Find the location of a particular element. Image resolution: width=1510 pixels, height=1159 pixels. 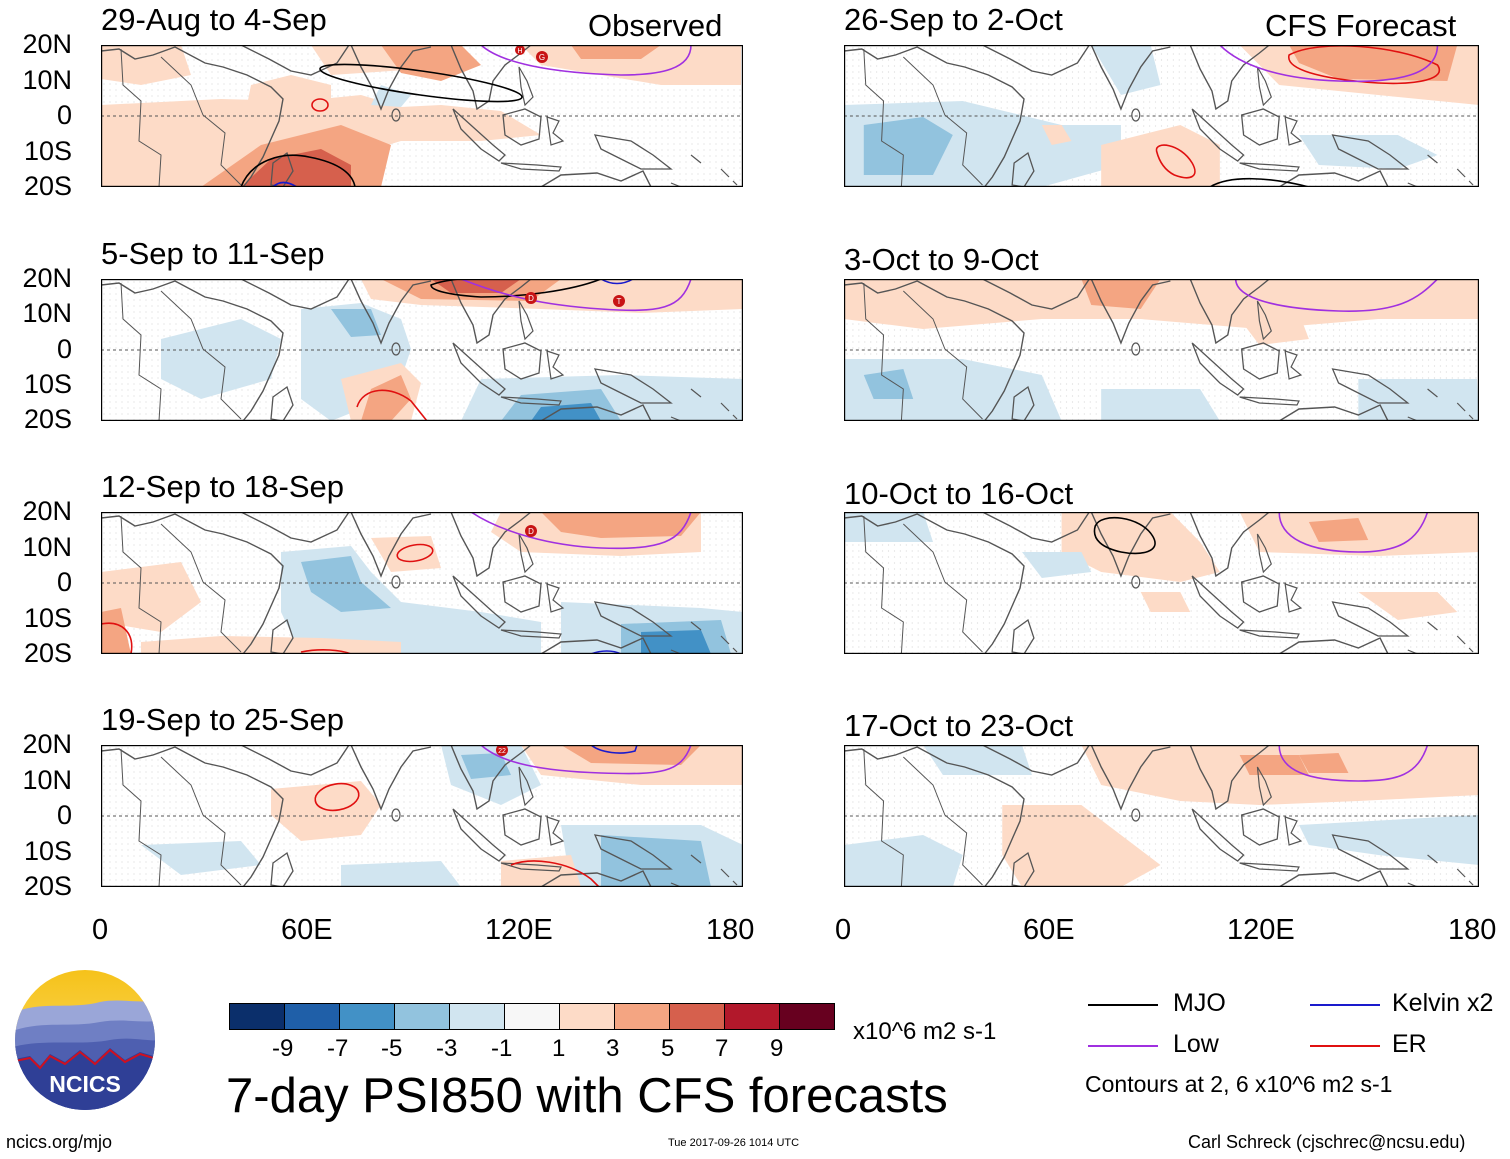

legend-line-er is located at coordinates (1345, 1046).